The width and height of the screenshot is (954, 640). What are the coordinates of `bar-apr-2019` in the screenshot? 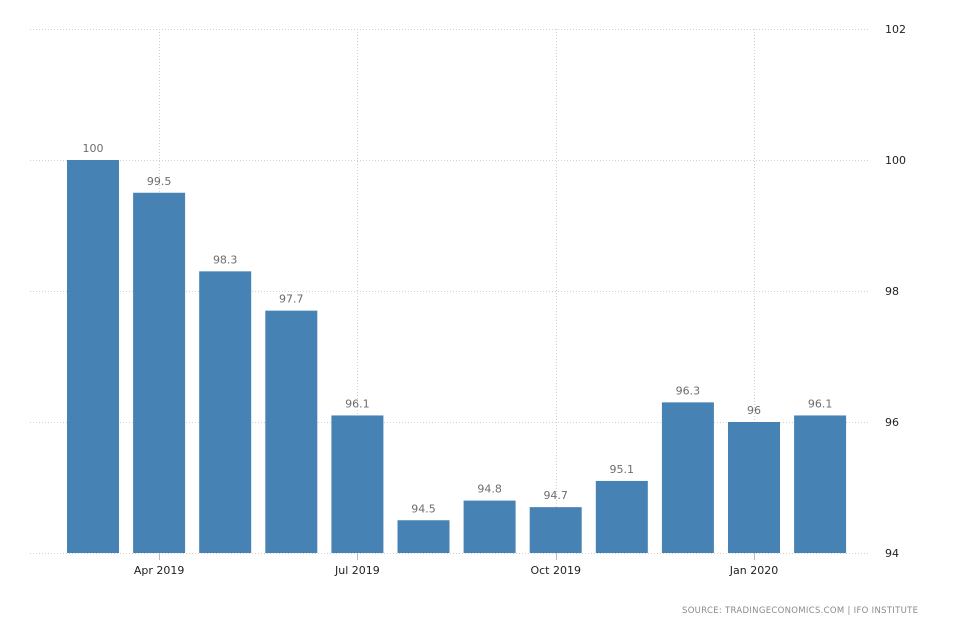 It's located at (159, 372).